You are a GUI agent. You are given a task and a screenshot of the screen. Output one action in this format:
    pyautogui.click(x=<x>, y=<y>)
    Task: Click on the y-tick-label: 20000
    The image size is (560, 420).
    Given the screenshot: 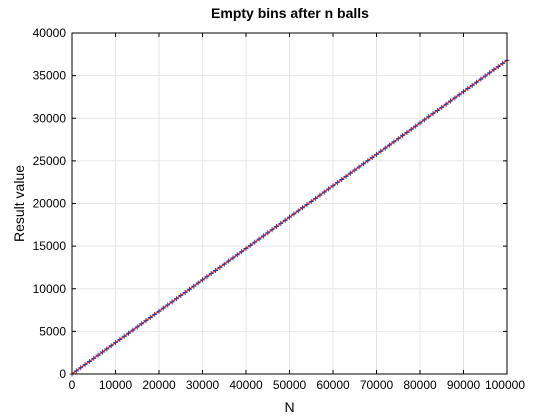 What is the action you would take?
    pyautogui.click(x=50, y=204)
    